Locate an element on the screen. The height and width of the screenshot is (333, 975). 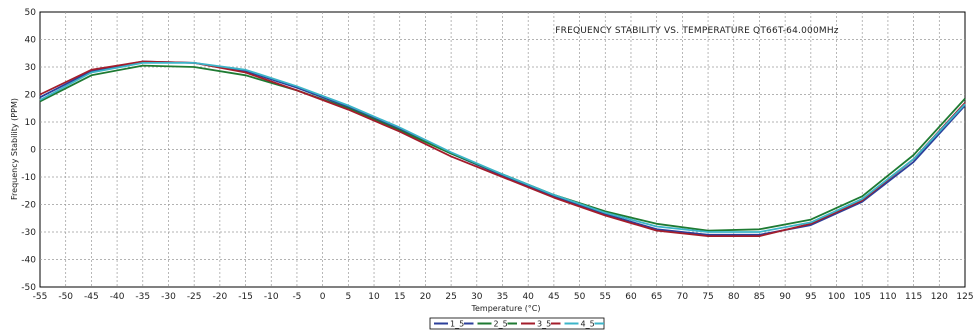
x-tick-label: 20 is located at coordinates (426, 297).